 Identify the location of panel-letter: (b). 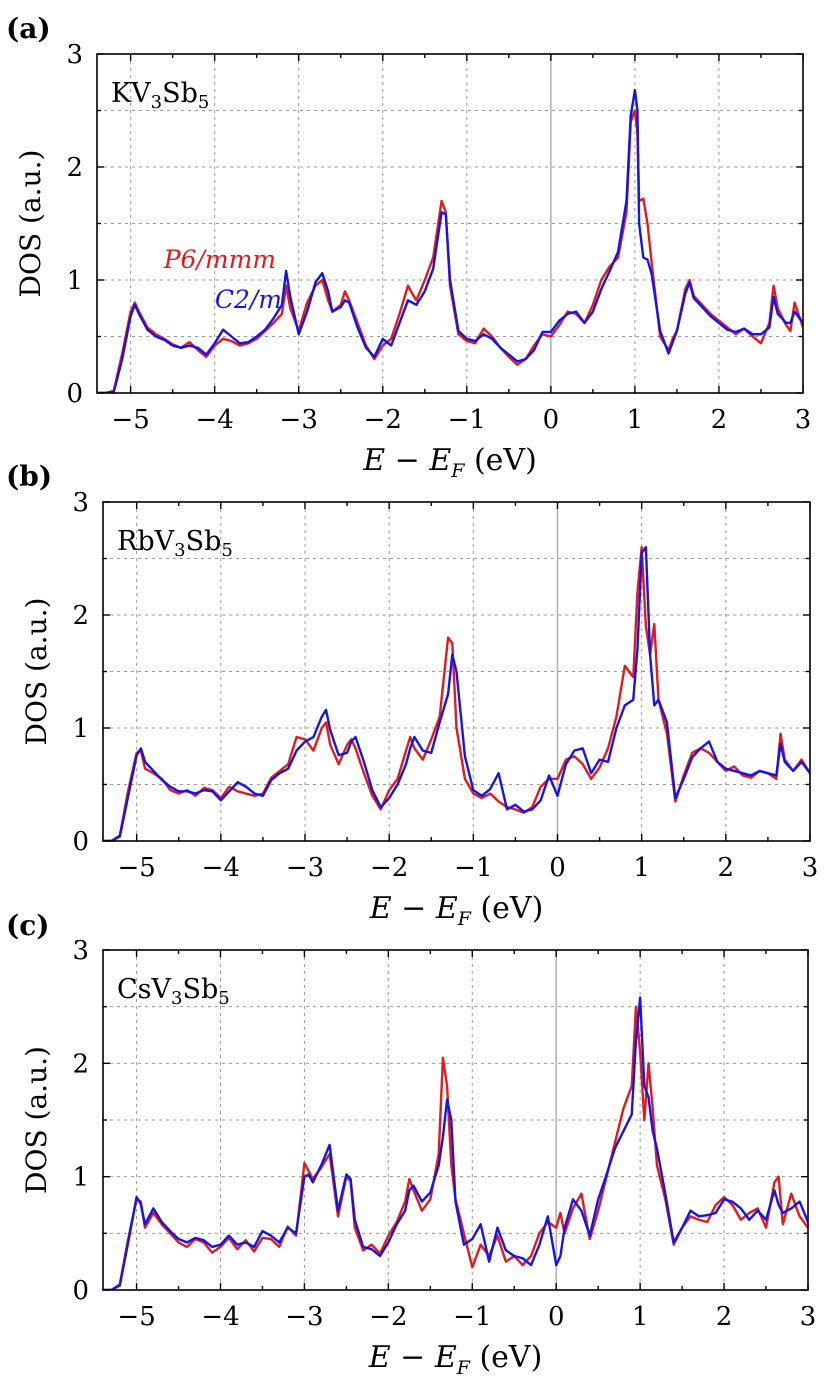
(29, 476).